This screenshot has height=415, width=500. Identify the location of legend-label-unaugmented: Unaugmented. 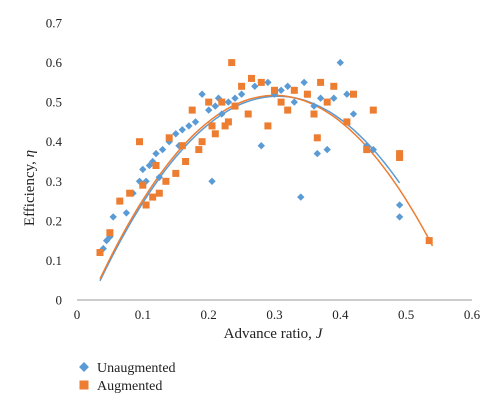
(136, 368).